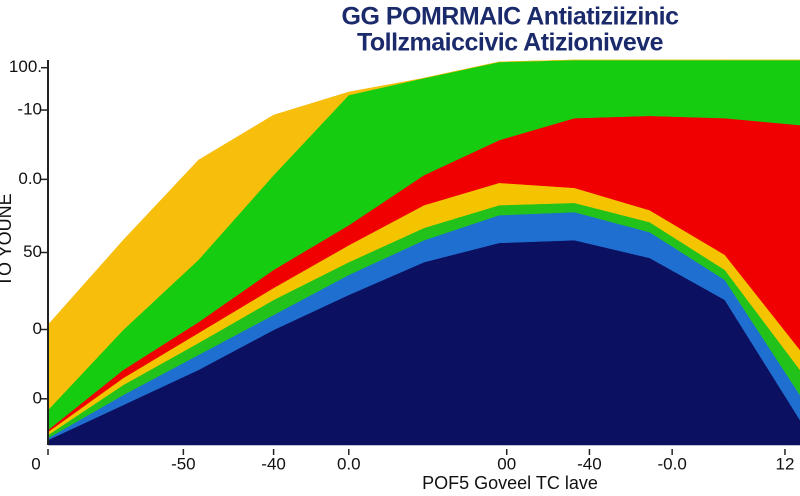  Describe the element at coordinates (784, 463) in the screenshot. I see `x-tick-label: 12` at that location.